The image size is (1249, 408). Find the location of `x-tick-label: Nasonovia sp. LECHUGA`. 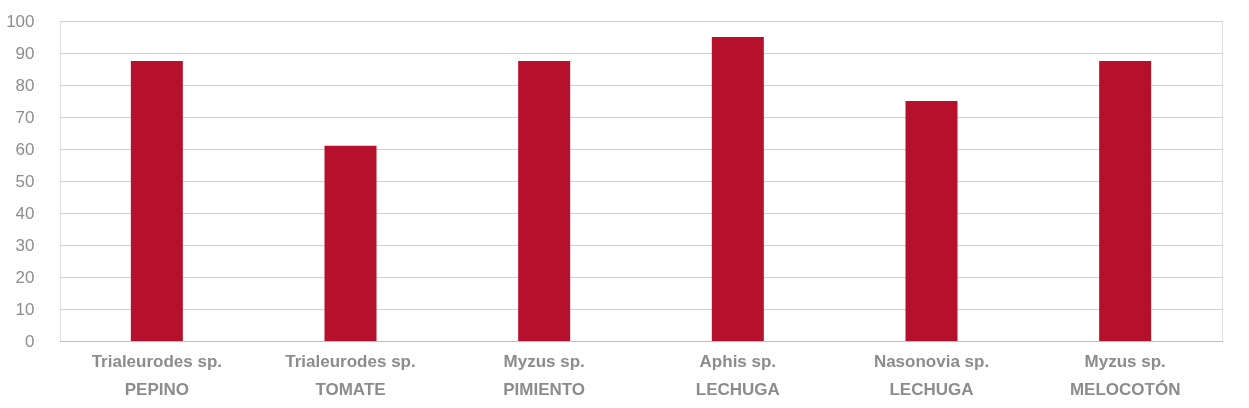

x-tick-label: Nasonovia sp. LECHUGA is located at coordinates (931, 375).